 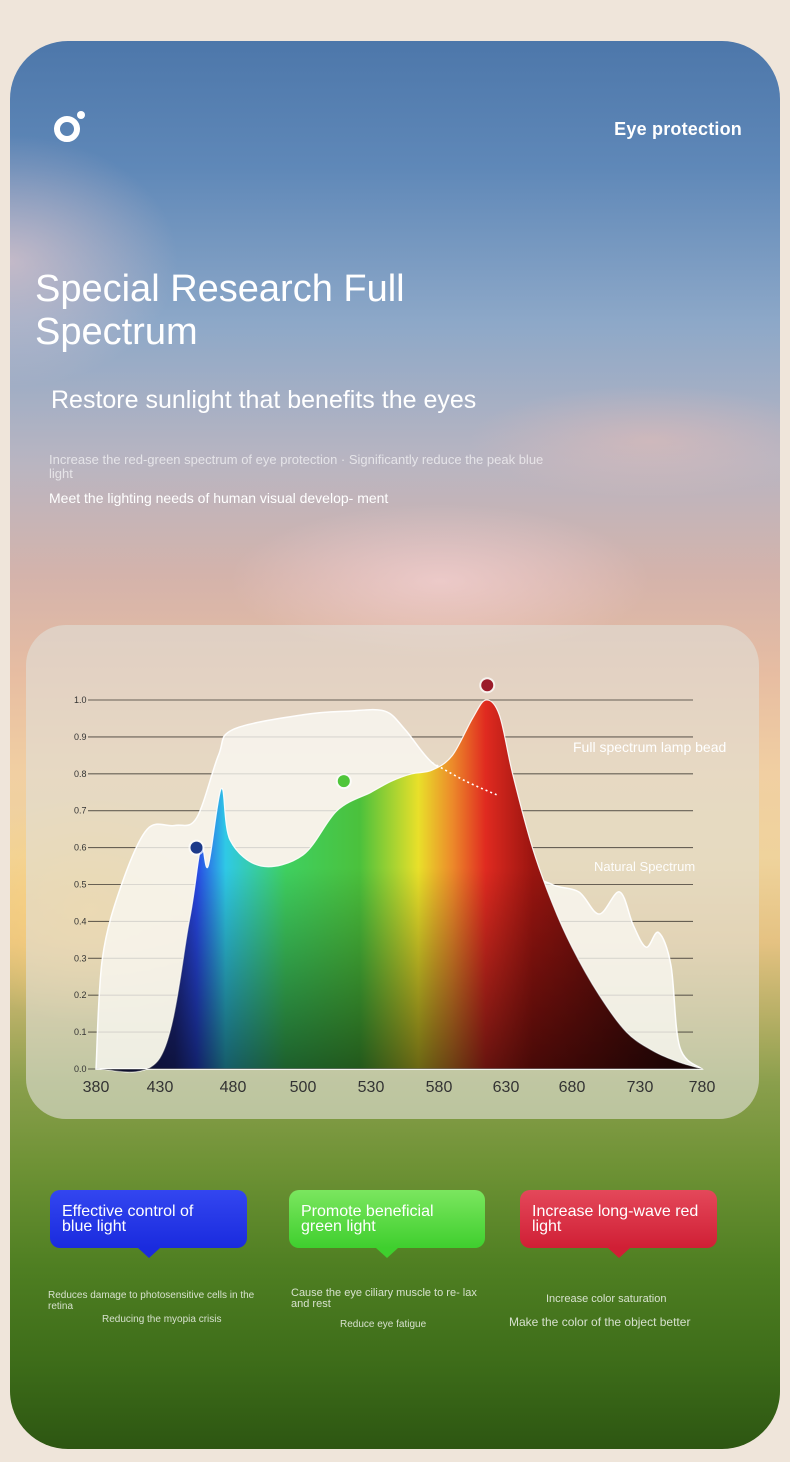 I want to click on x-tick-label: 480, so click(x=233, y=1087).